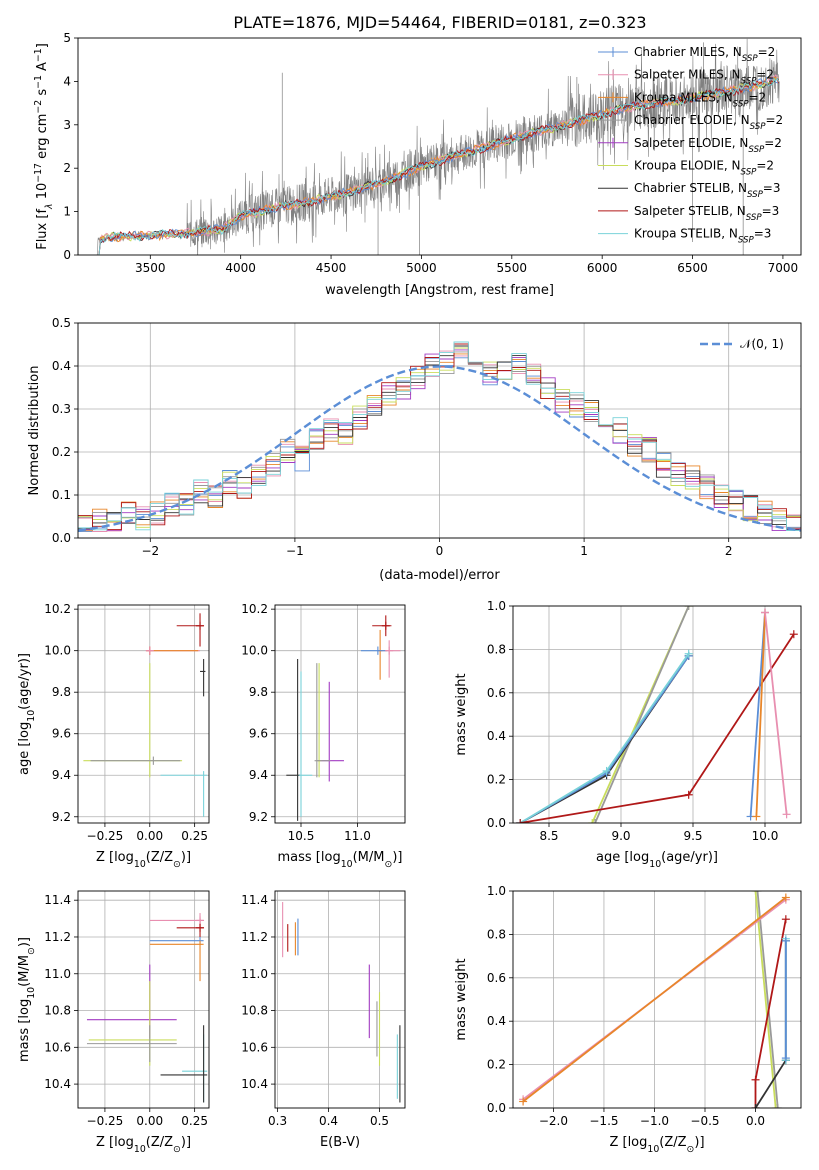  What do you see at coordinates (690, 188) in the screenshot?
I see `label-part: Chabrier STELIB, N` at bounding box center [690, 188].